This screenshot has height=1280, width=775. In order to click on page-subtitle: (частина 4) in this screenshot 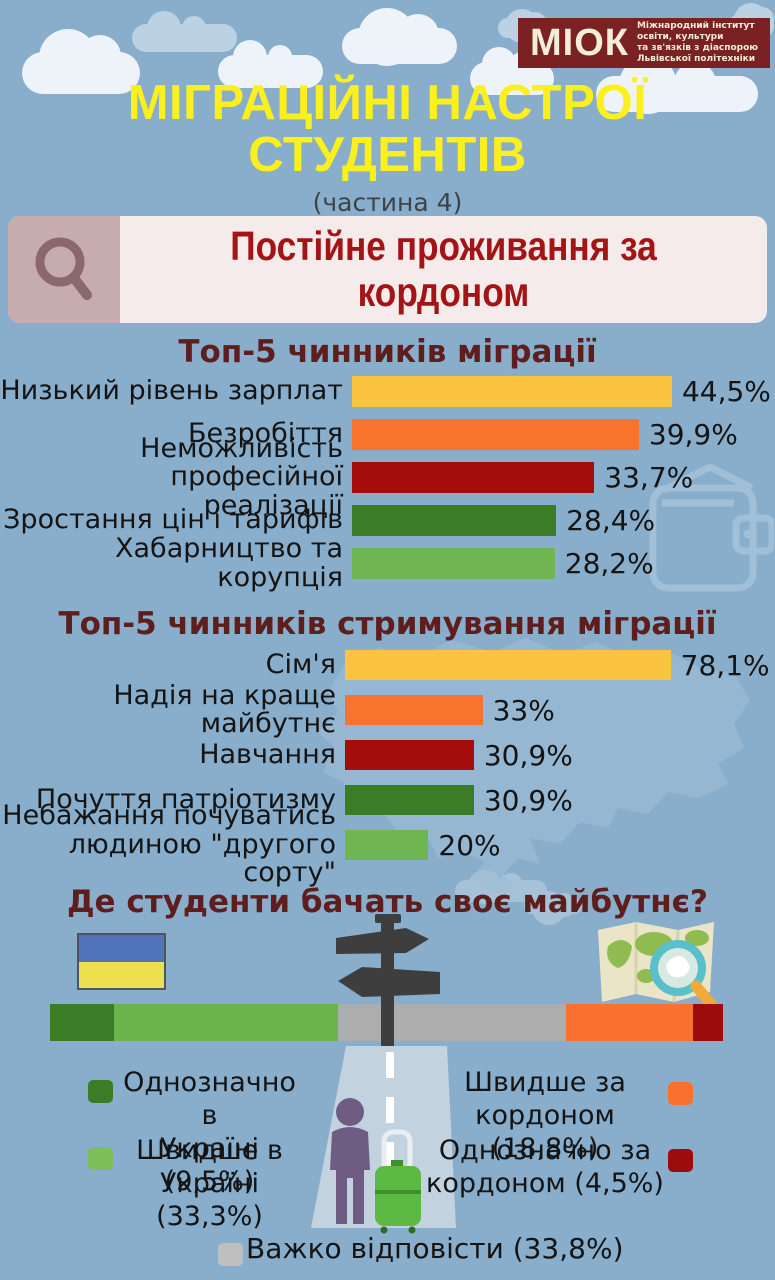, I will do `click(387, 202)`.